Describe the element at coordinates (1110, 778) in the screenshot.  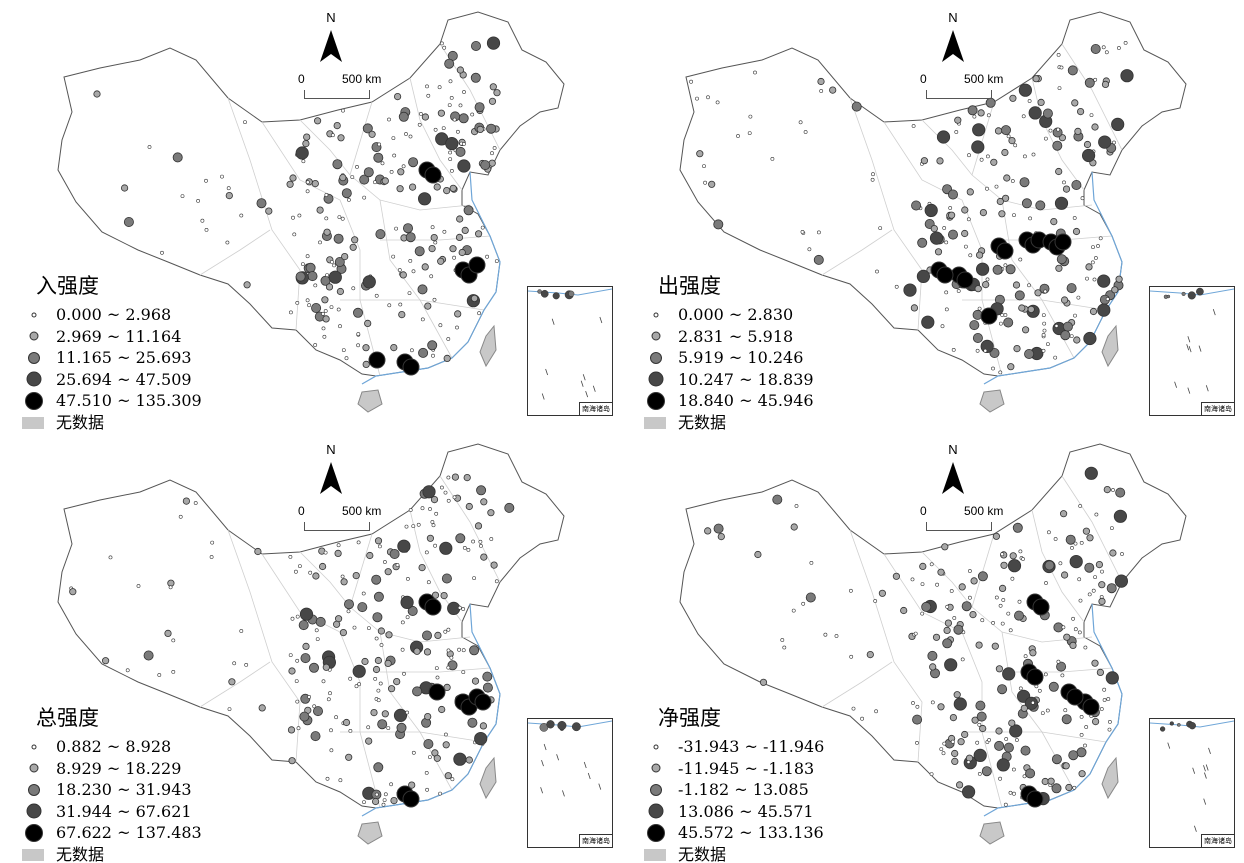
I see `taiwan-island` at that location.